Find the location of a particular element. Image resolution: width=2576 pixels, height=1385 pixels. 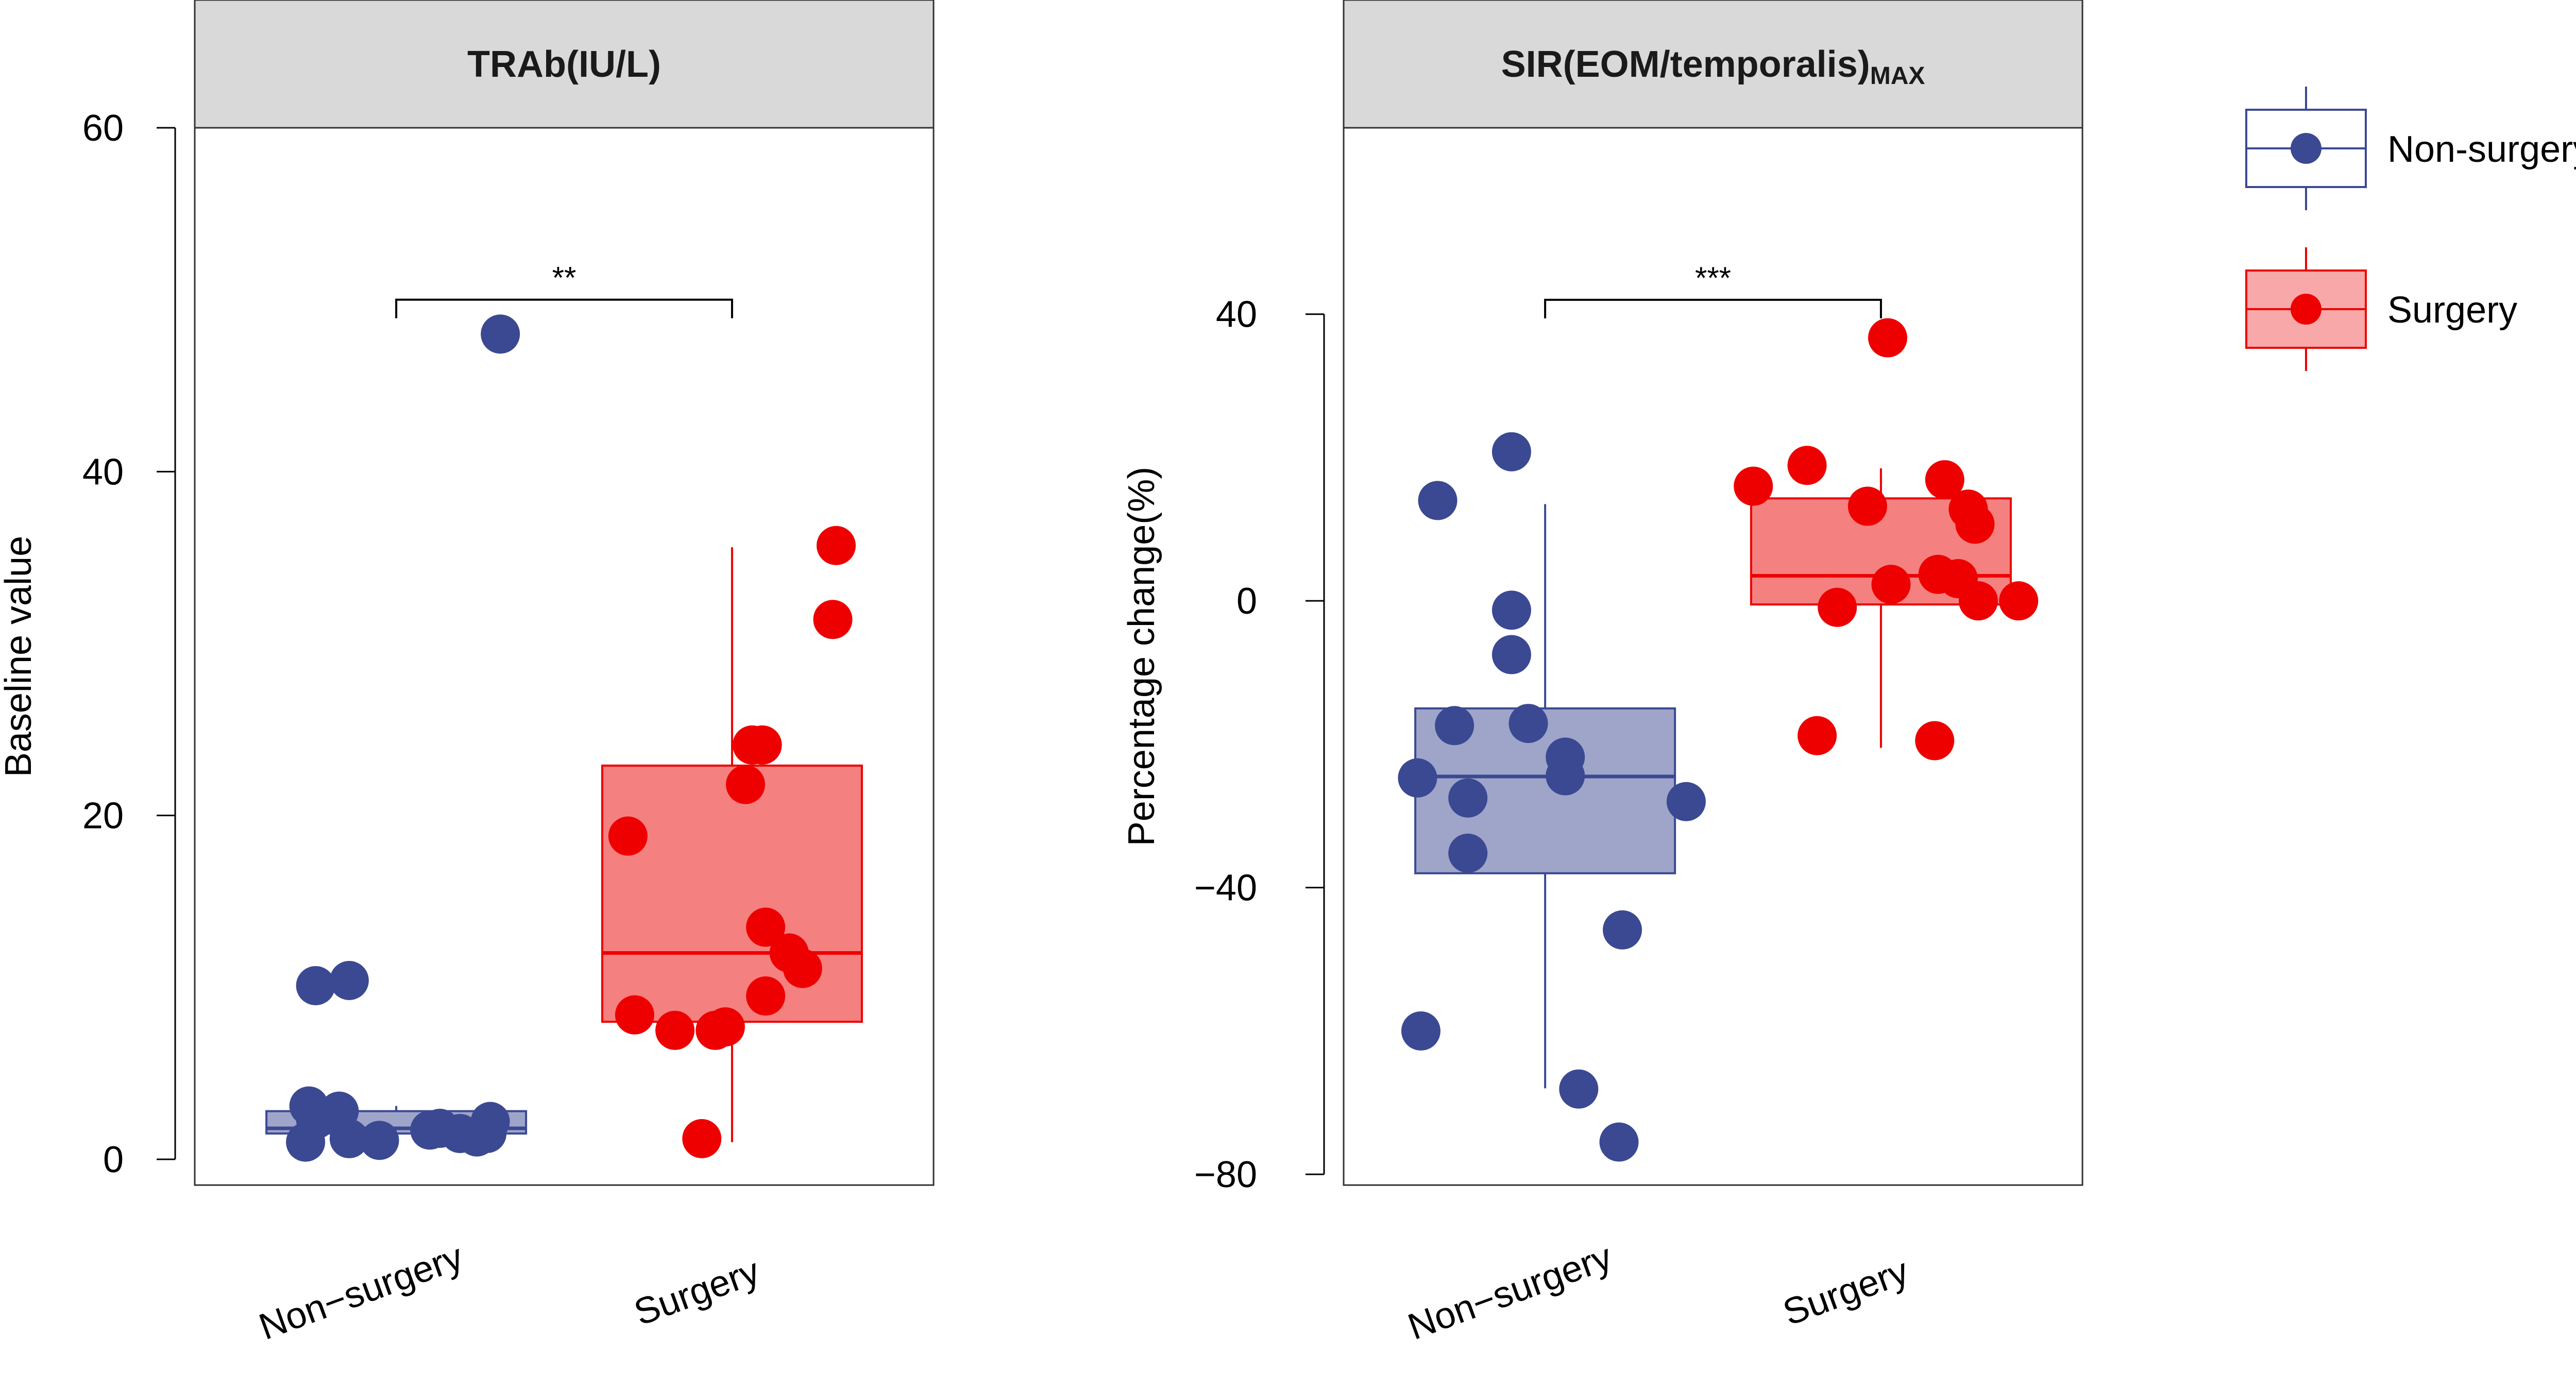

y-tick-label: 20 is located at coordinates (103, 816).